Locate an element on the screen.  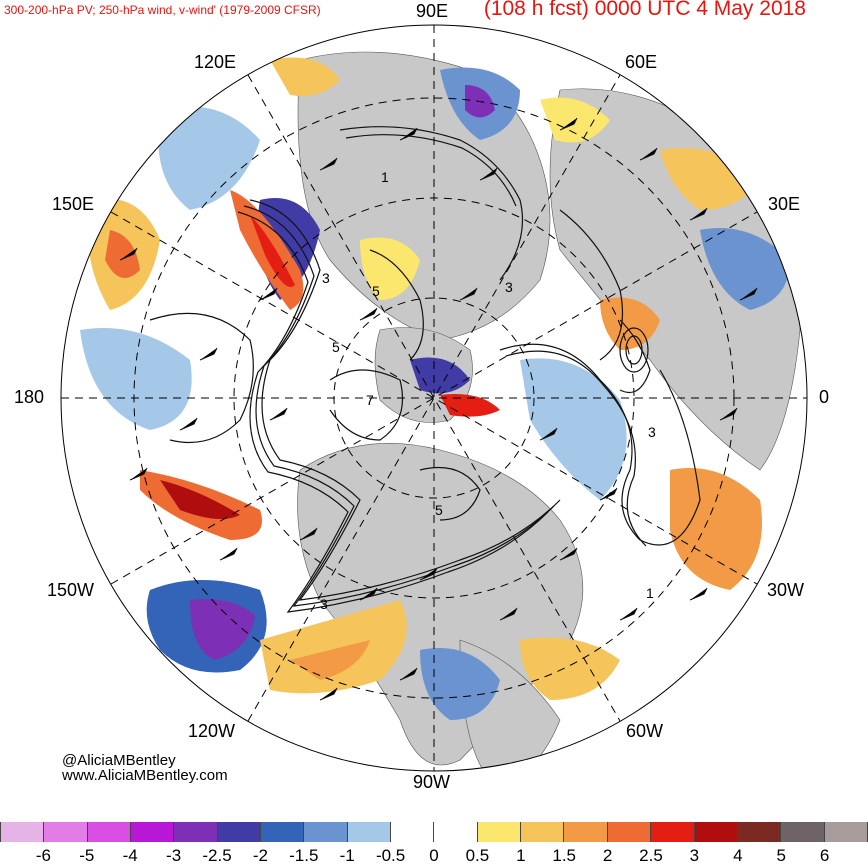
colorbar-tick-label: 4 is located at coordinates (738, 855).